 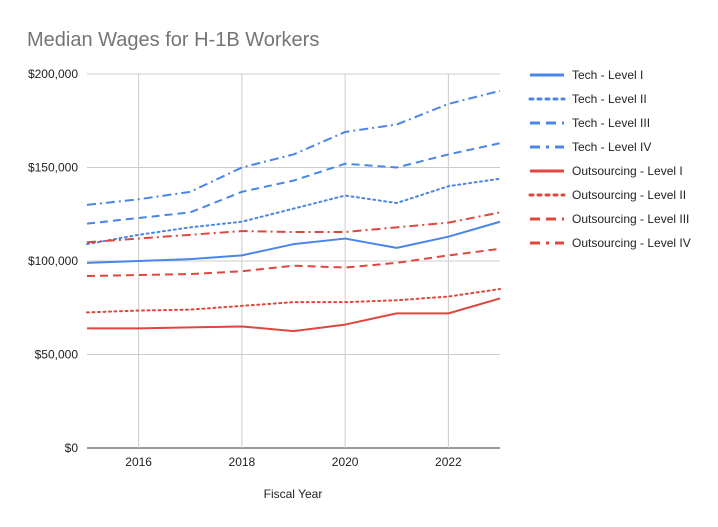 I want to click on x-tick-label: 2022, so click(x=448, y=462).